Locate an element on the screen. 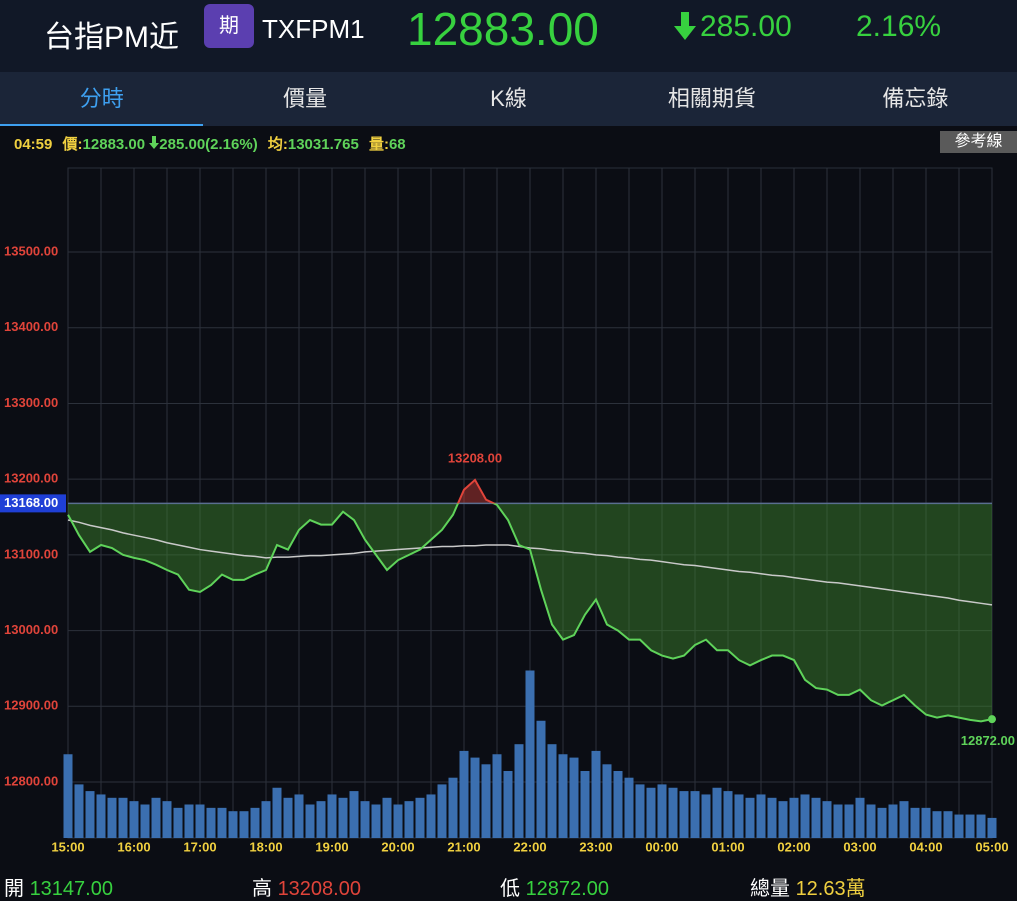  reference-button: 參考線 is located at coordinates (978, 142).